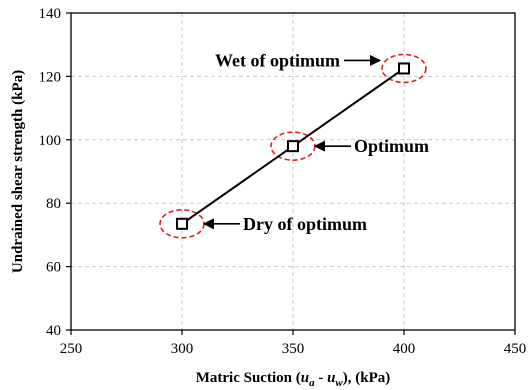  Describe the element at coordinates (321, 378) in the screenshot. I see `x-title-middle: -` at that location.